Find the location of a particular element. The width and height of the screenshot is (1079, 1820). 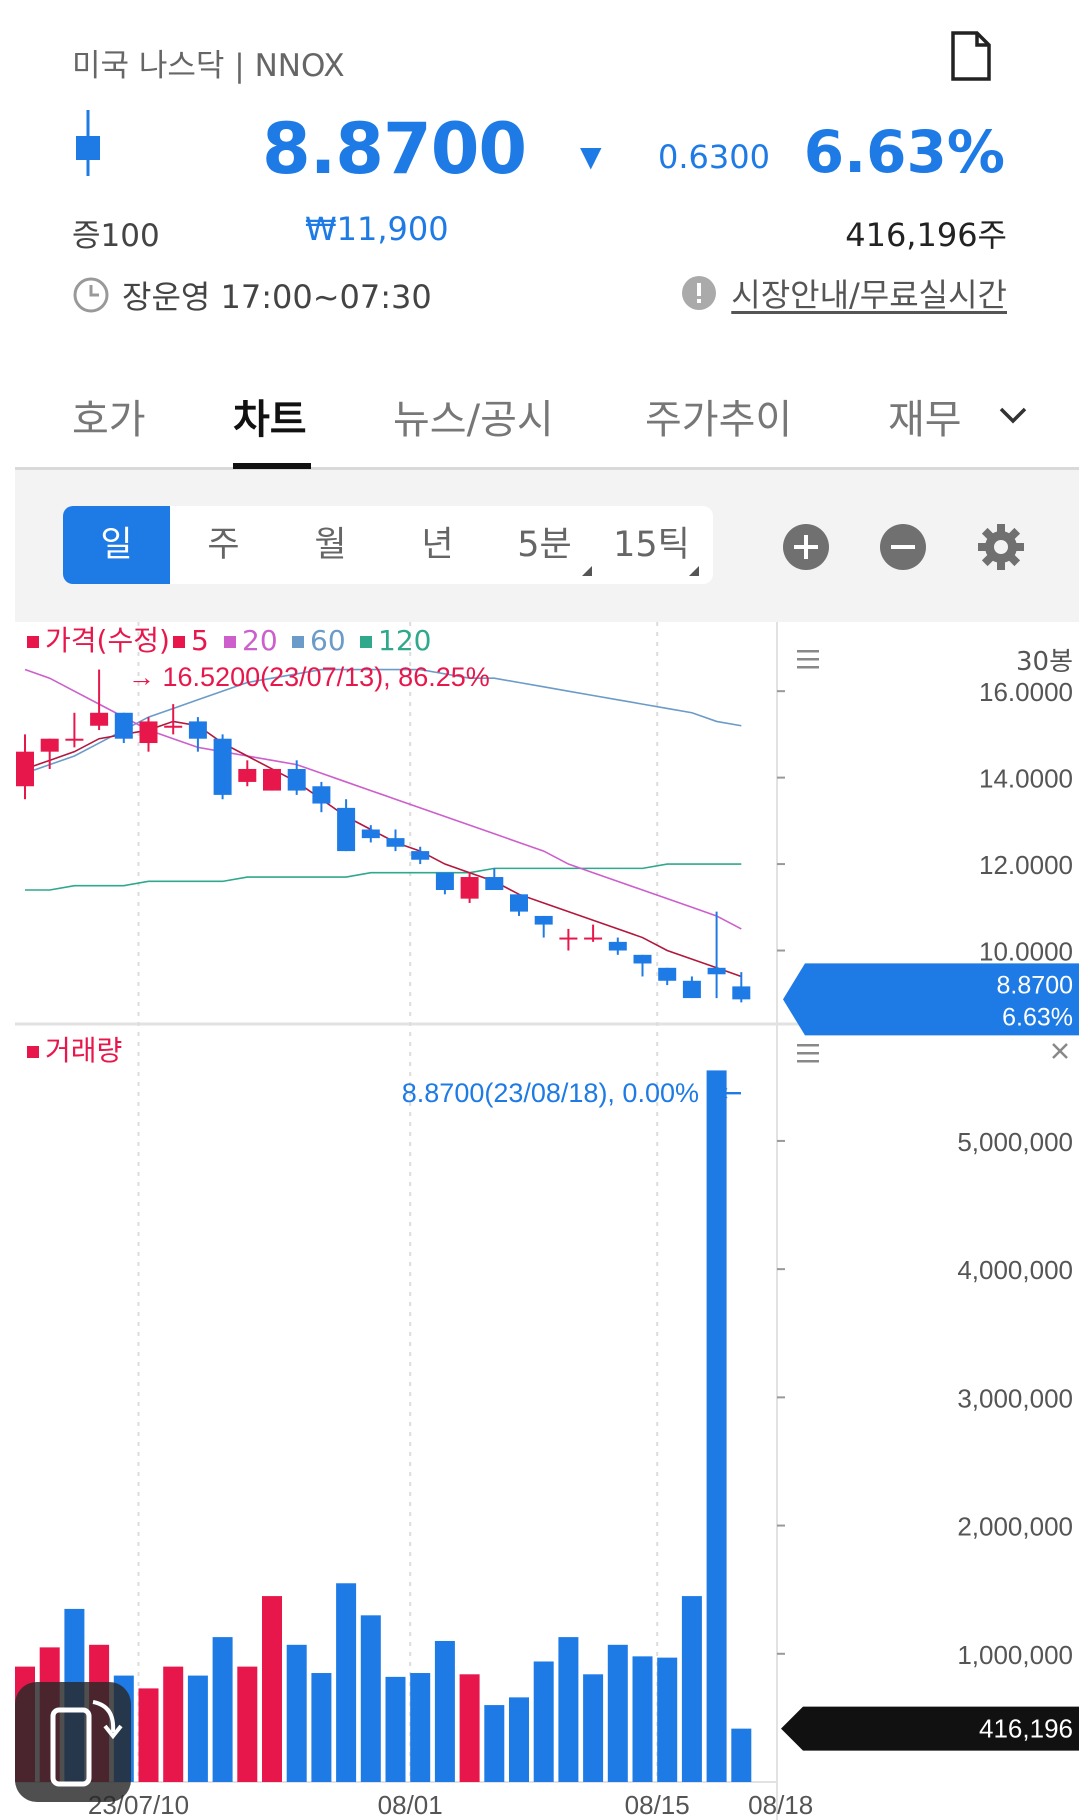

y-tick-label: 5,000,000 is located at coordinates (1015, 1142).